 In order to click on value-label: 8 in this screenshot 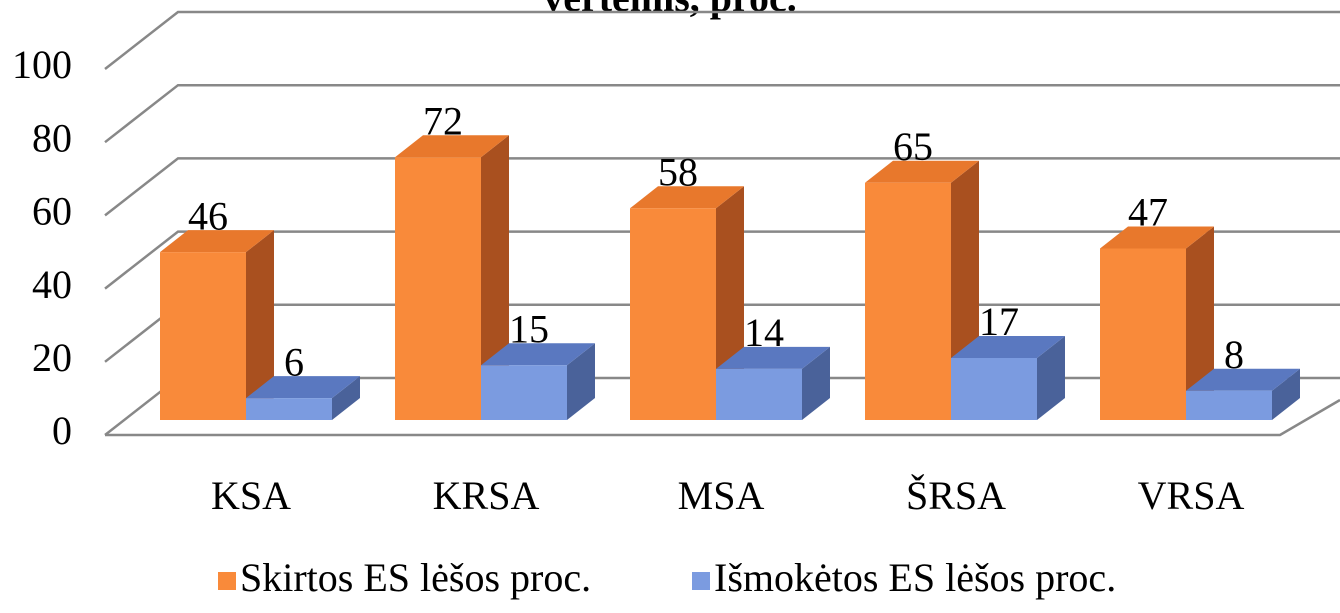, I will do `click(1234, 354)`.